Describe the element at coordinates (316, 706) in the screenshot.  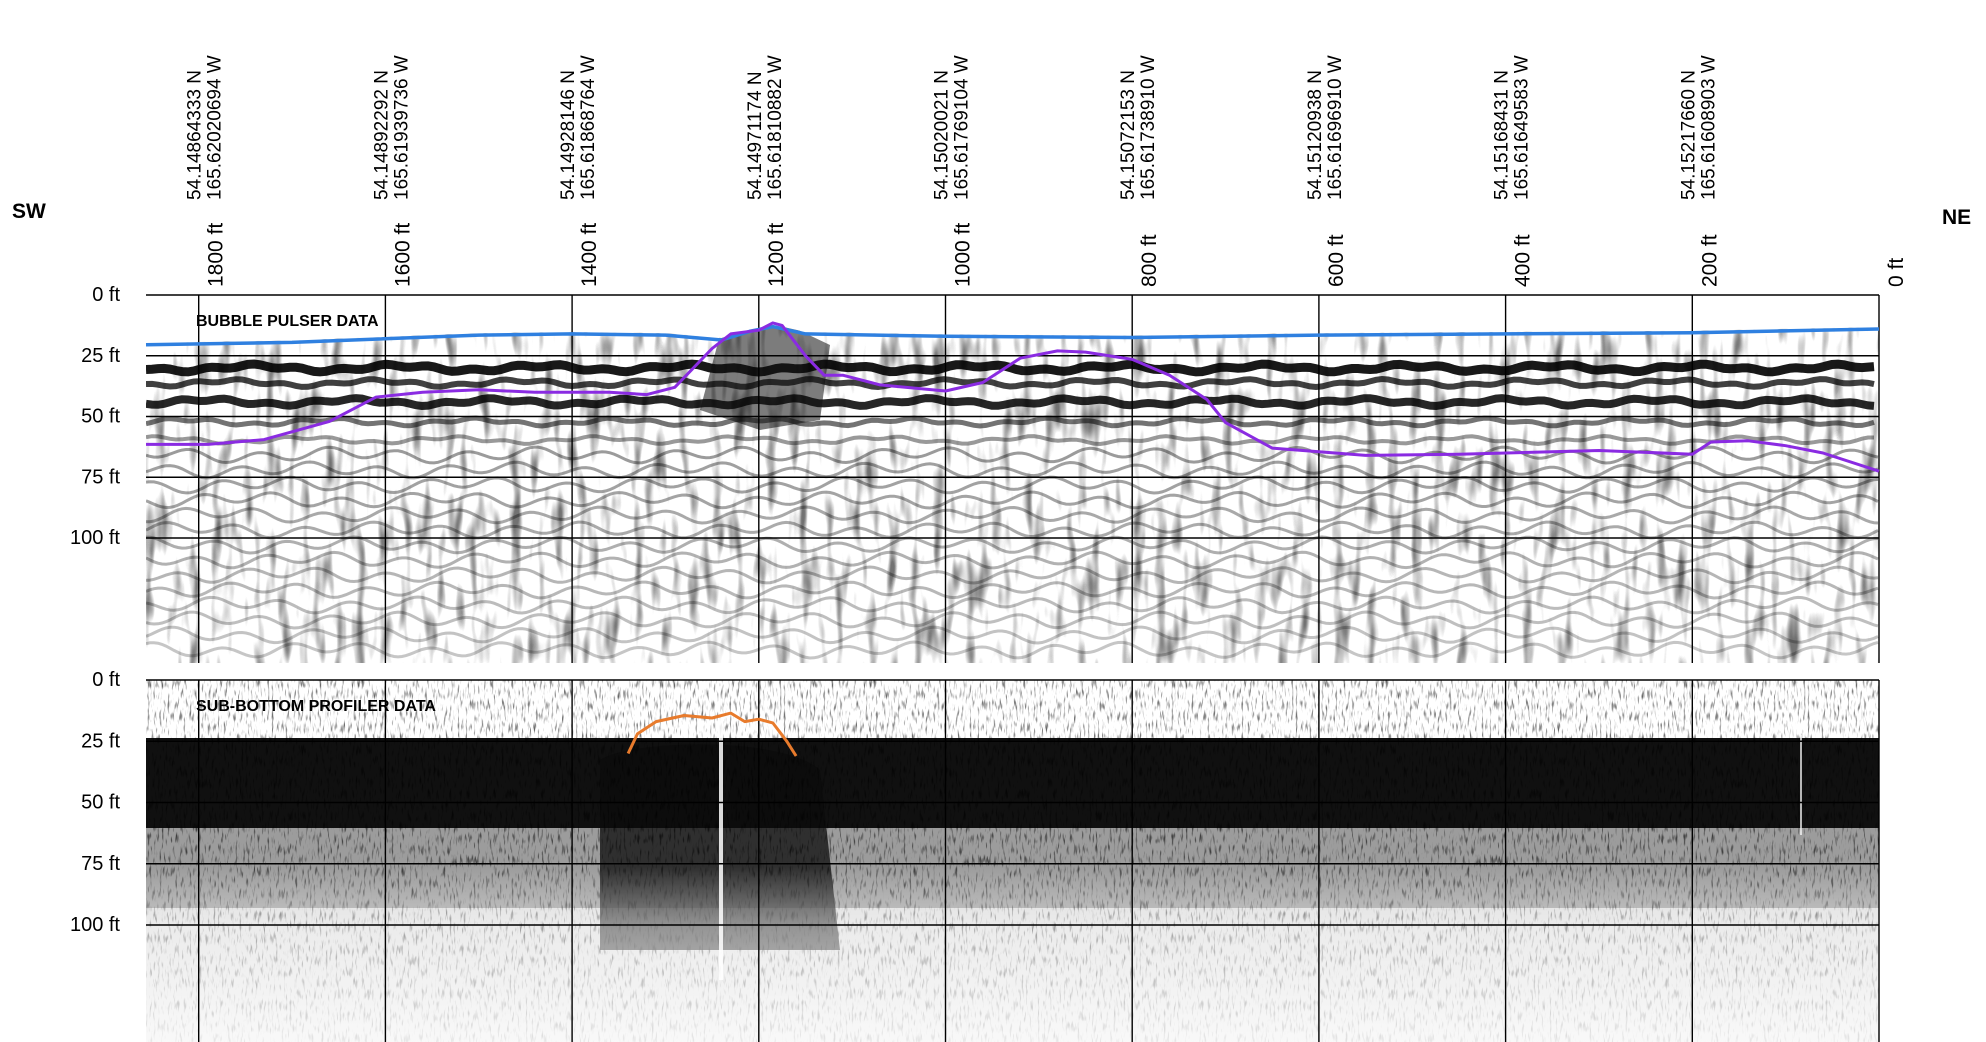
I see `sub-bottom-title: SUB-BOTTOM PROFILER DATA` at that location.